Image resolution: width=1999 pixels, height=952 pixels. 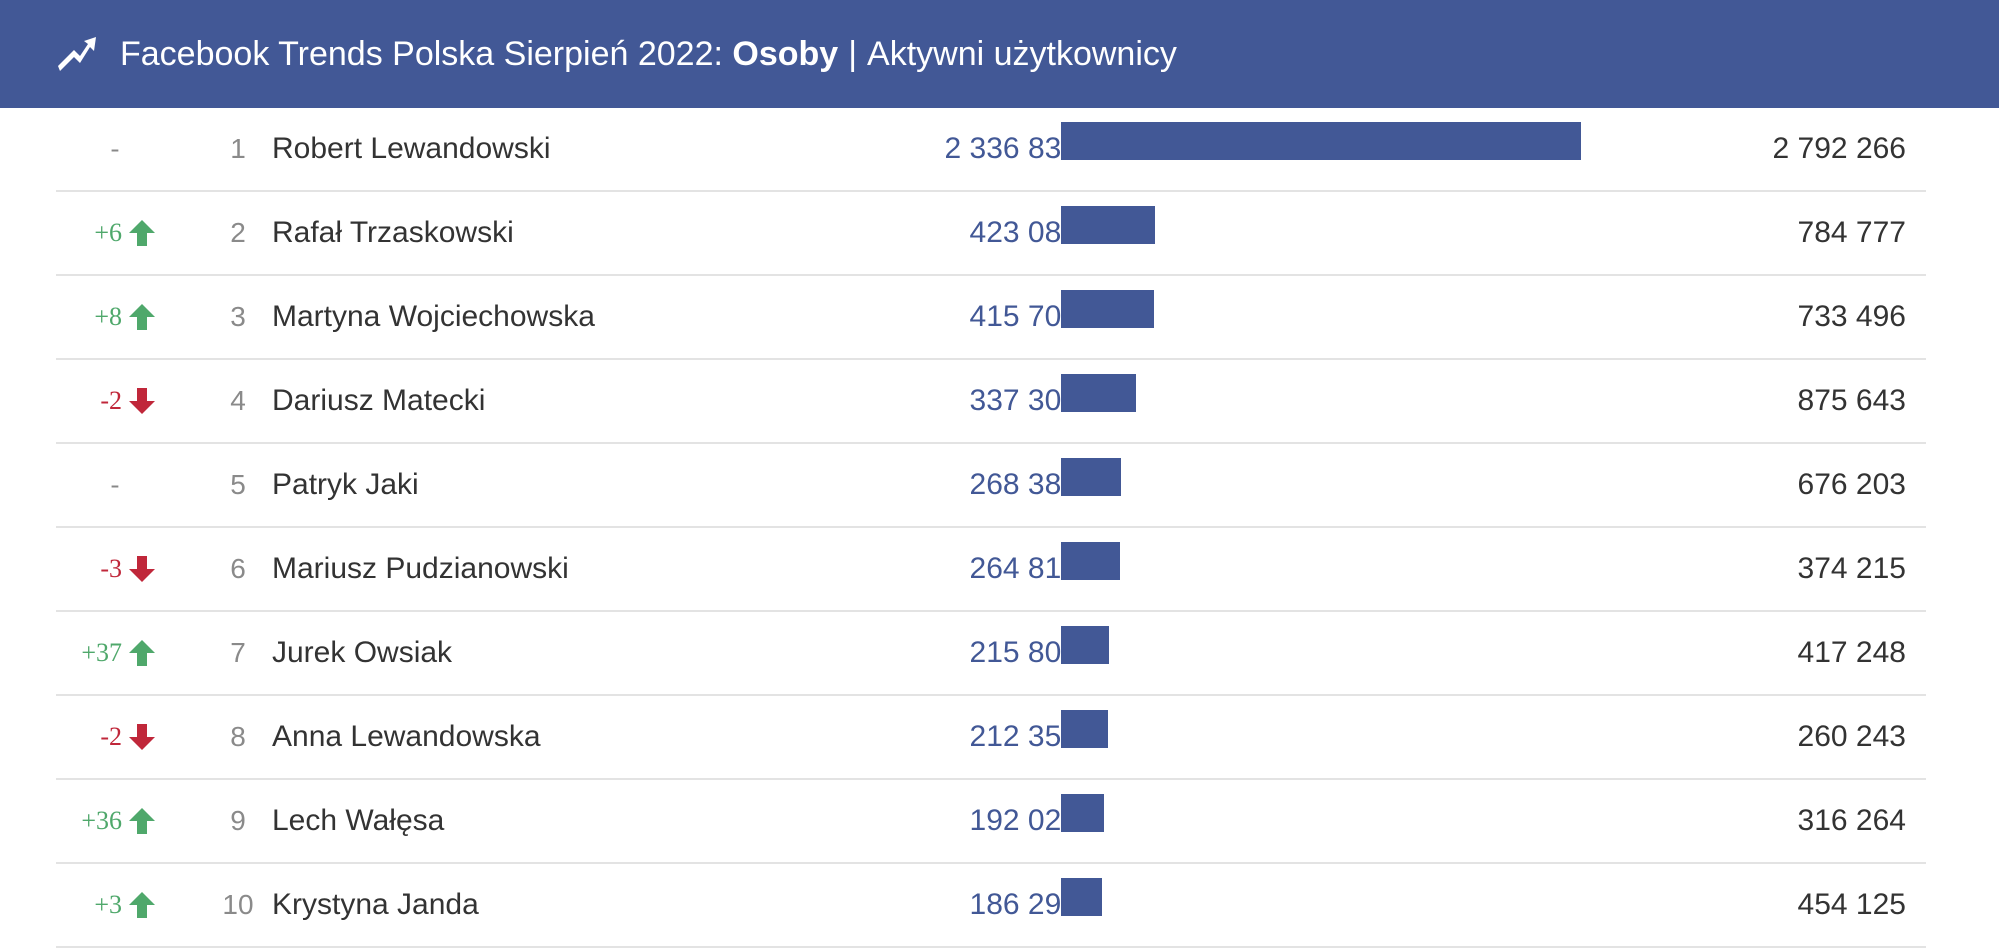 I want to click on active-users-value: 212 354, so click(x=1023, y=736).